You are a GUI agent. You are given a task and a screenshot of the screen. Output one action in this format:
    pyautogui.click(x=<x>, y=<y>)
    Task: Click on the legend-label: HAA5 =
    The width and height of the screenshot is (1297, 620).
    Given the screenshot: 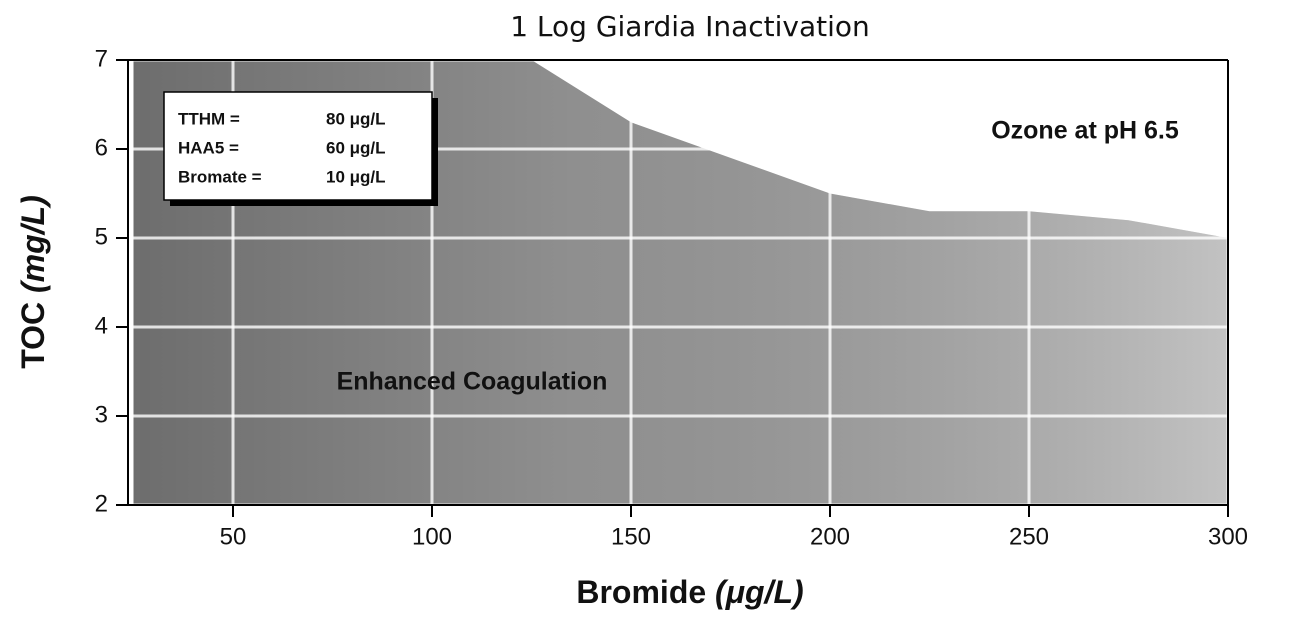 What is the action you would take?
    pyautogui.click(x=208, y=147)
    